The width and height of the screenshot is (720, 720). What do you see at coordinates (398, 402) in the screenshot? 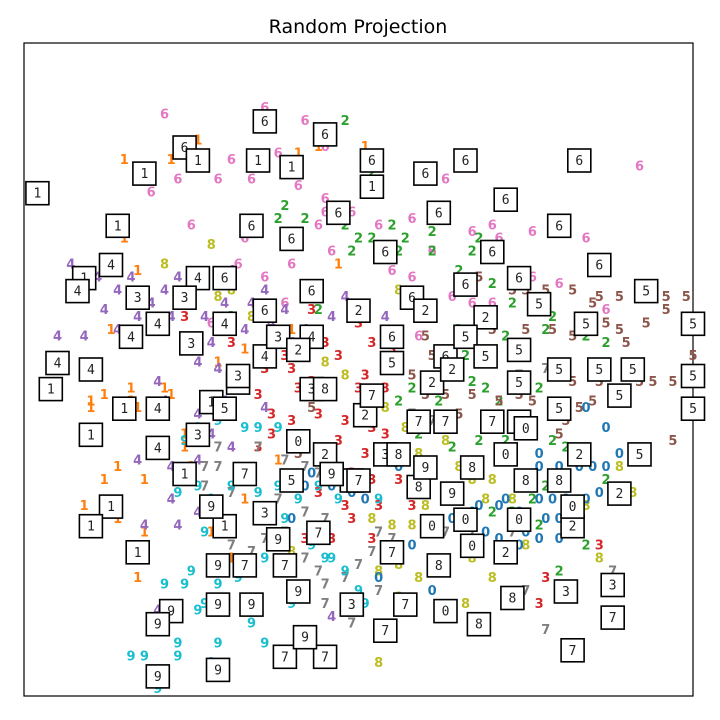
I see `scatter-label-2-114: 2` at bounding box center [398, 402].